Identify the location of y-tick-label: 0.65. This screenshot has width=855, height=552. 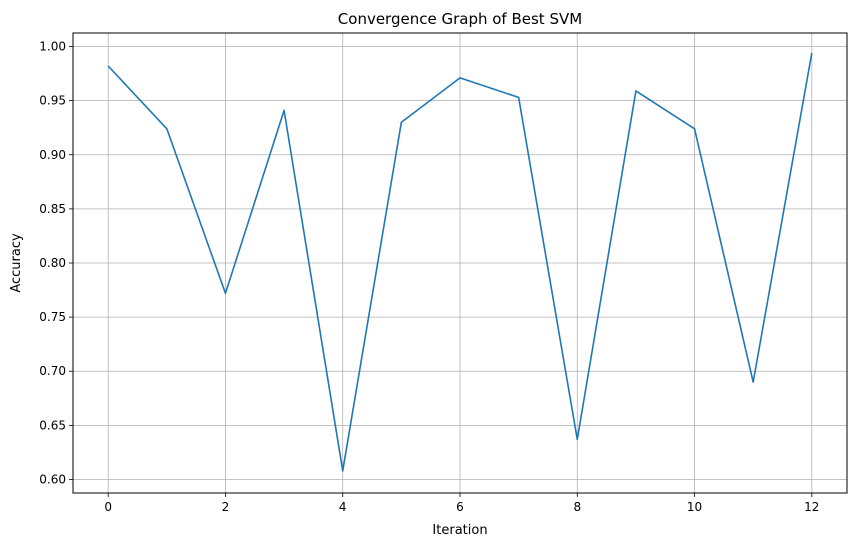
(52, 425).